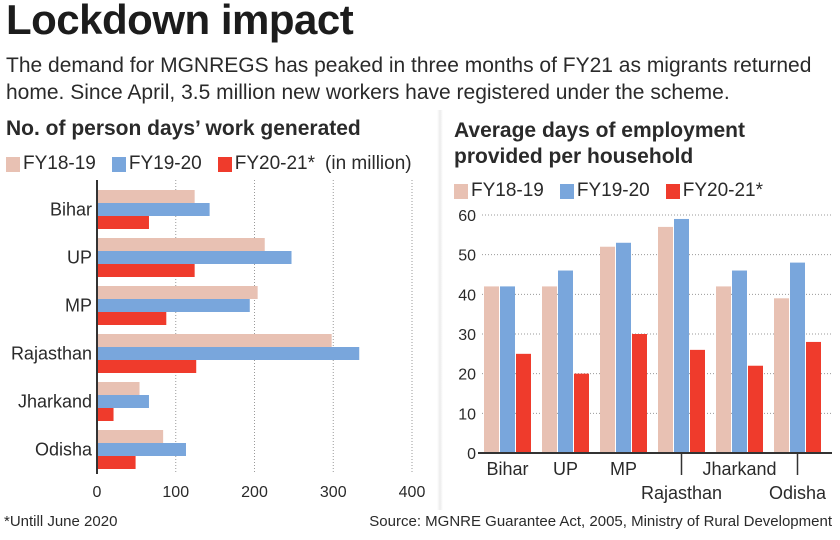  I want to click on x-tick-label: 200, so click(254, 492).